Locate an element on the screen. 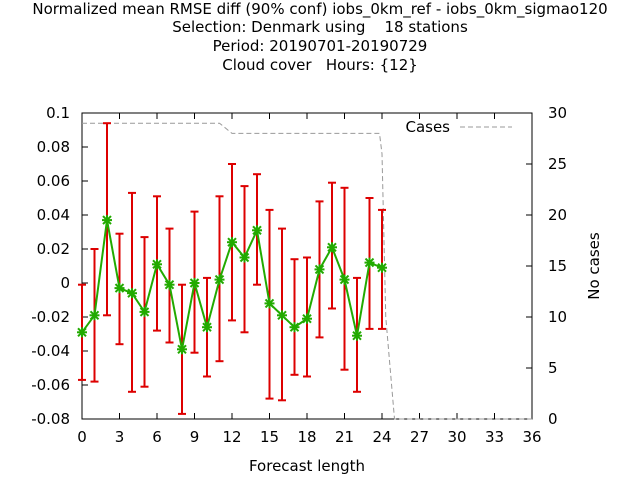 This screenshot has width=640, height=480. legend-label-cases: Cases is located at coordinates (427, 127).